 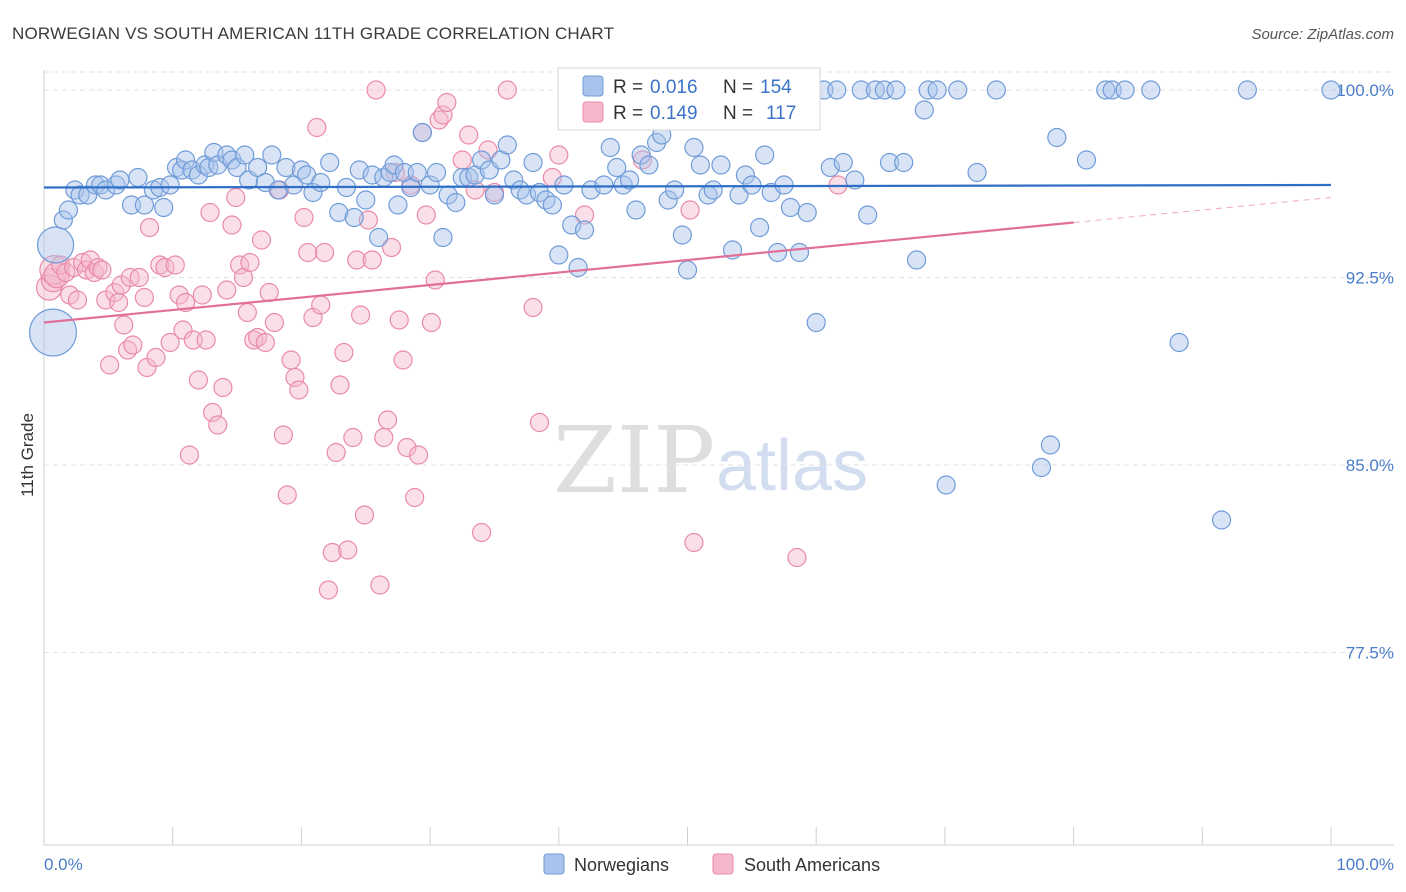 What do you see at coordinates (1365, 864) in the screenshot?
I see `x-tick-right: 100.0%` at bounding box center [1365, 864].